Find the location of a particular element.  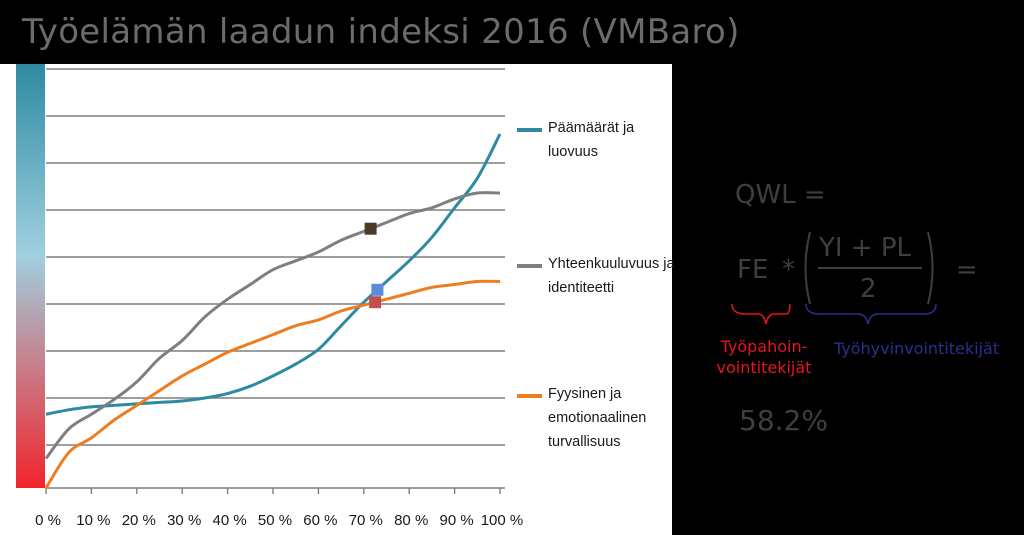

legend-swatch-goals is located at coordinates (529, 130).